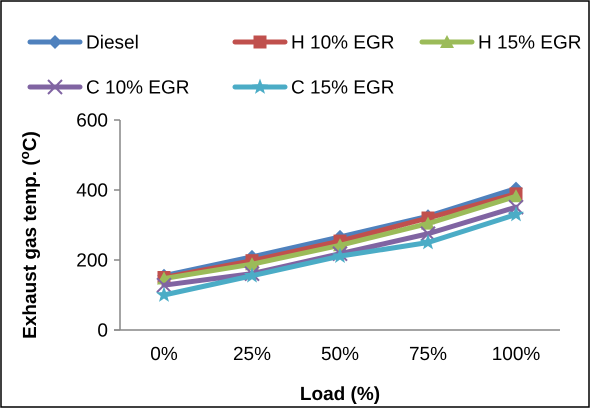  What do you see at coordinates (102, 331) in the screenshot?
I see `y-tick-label: 0` at bounding box center [102, 331].